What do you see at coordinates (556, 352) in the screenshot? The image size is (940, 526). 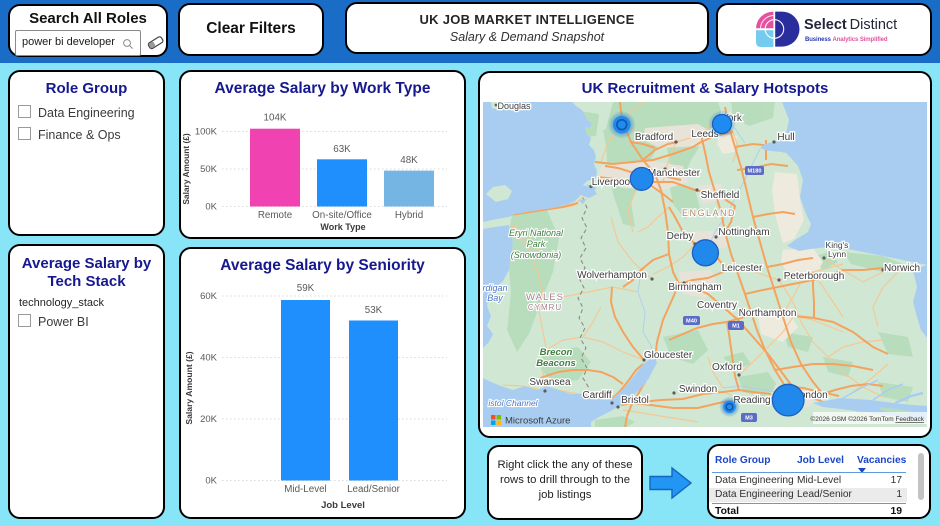 I see `svg-text: Brecon` at bounding box center [556, 352].